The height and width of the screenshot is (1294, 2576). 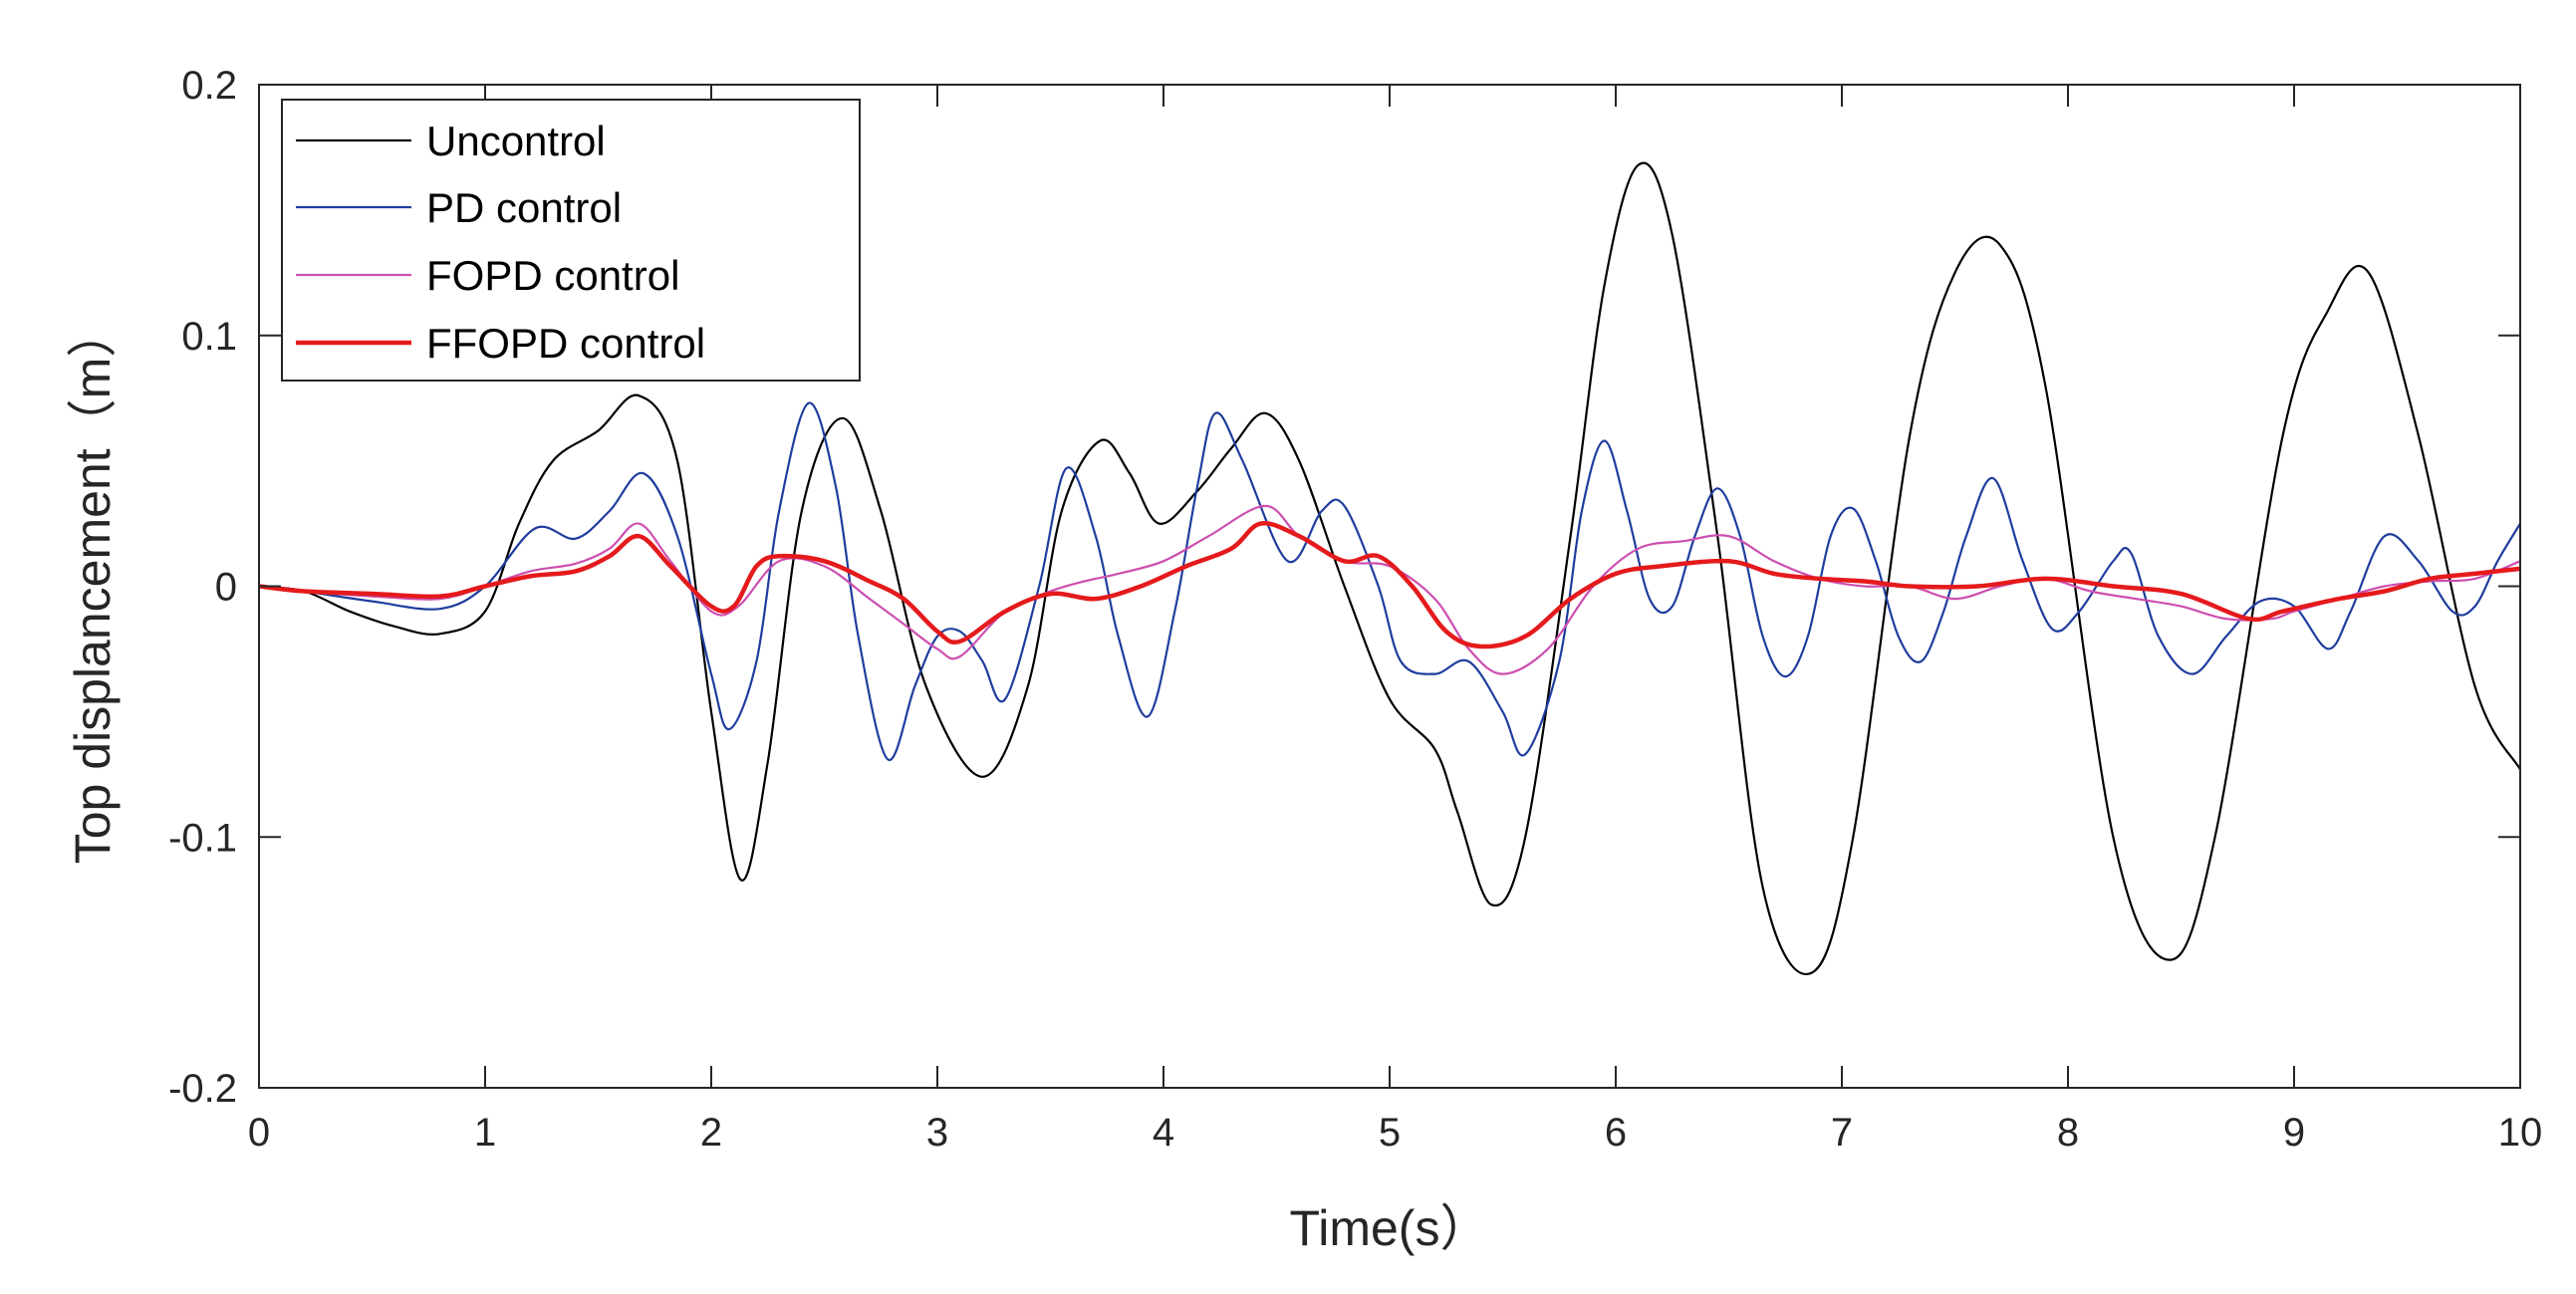 I want to click on legend-label-3: FOPD control, so click(x=552, y=275).